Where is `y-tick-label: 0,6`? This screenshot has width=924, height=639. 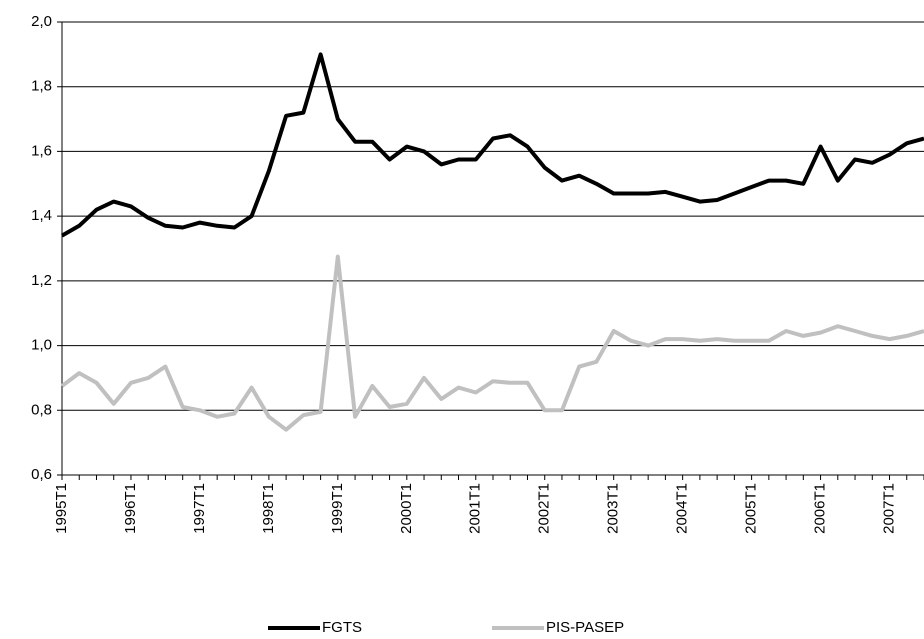 y-tick-label: 0,6 is located at coordinates (41, 474).